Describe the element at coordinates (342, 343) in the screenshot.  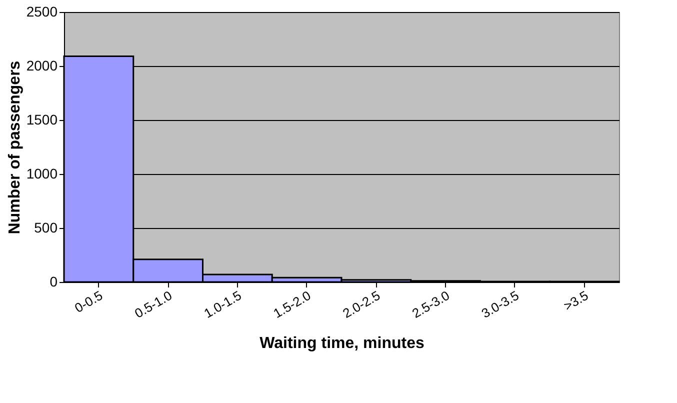
I see `x-axis-title: Waiting time, minutes` at that location.